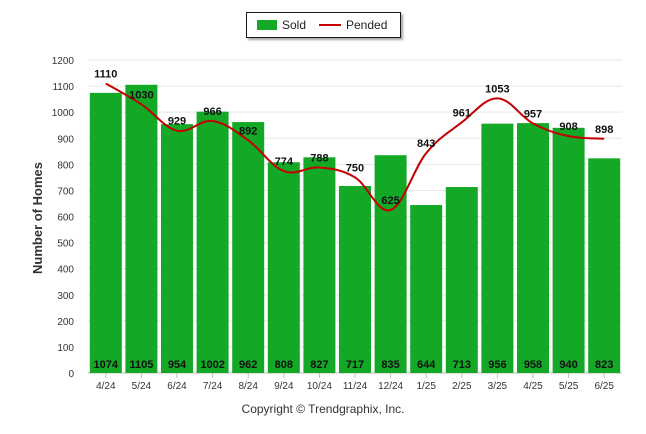 The width and height of the screenshot is (646, 434). What do you see at coordinates (319, 365) in the screenshot?
I see `sold-value-label: 827` at bounding box center [319, 365].